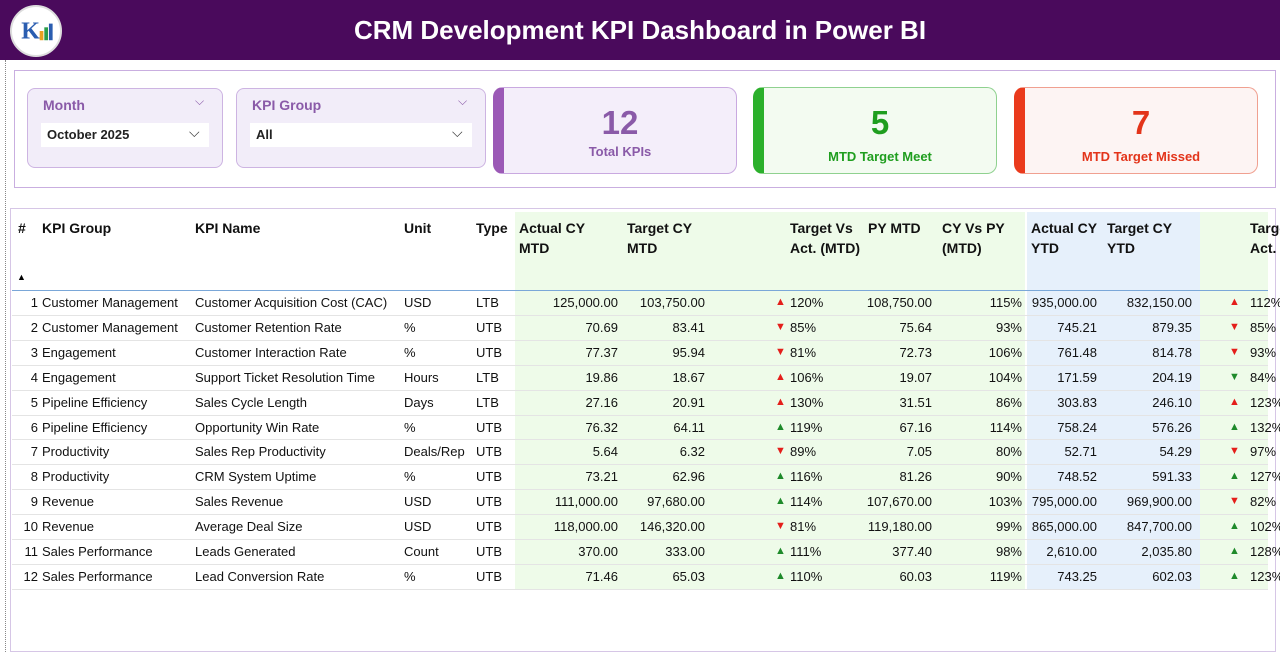 Image resolution: width=1280 pixels, height=652 pixels. Describe the element at coordinates (601, 576) in the screenshot. I see `table-cell: 71.46` at that location.